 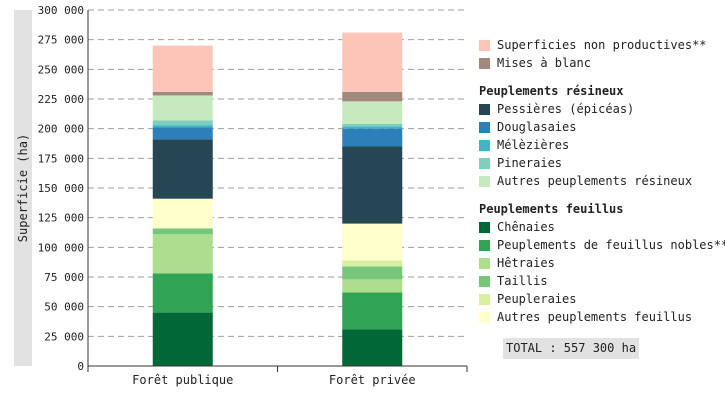 What do you see at coordinates (602, 263) in the screenshot?
I see `legend-item: Hêtraies` at bounding box center [602, 263].